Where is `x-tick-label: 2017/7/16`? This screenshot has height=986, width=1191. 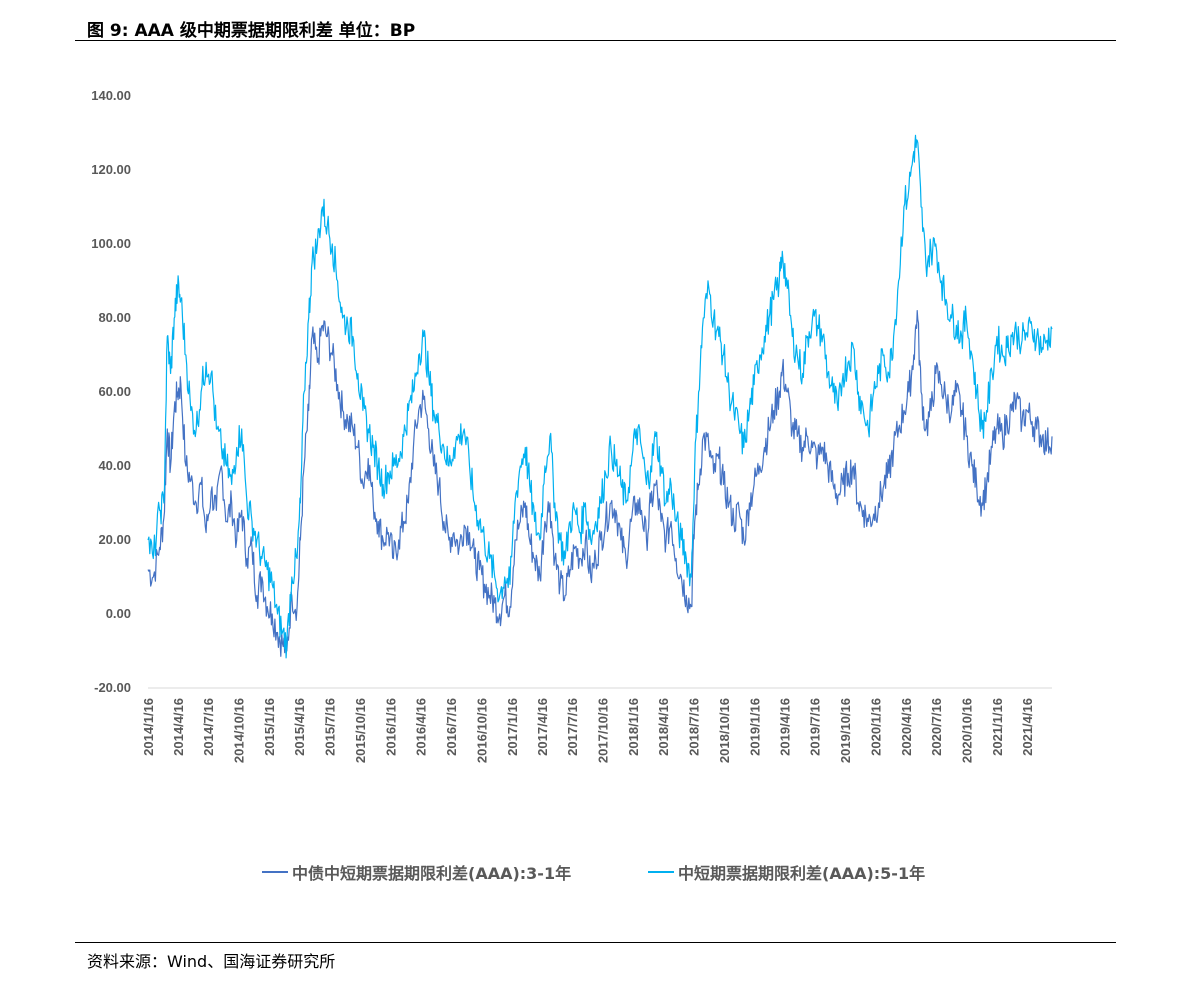
x-tick-label: 2017/7/16 is located at coordinates (572, 727).